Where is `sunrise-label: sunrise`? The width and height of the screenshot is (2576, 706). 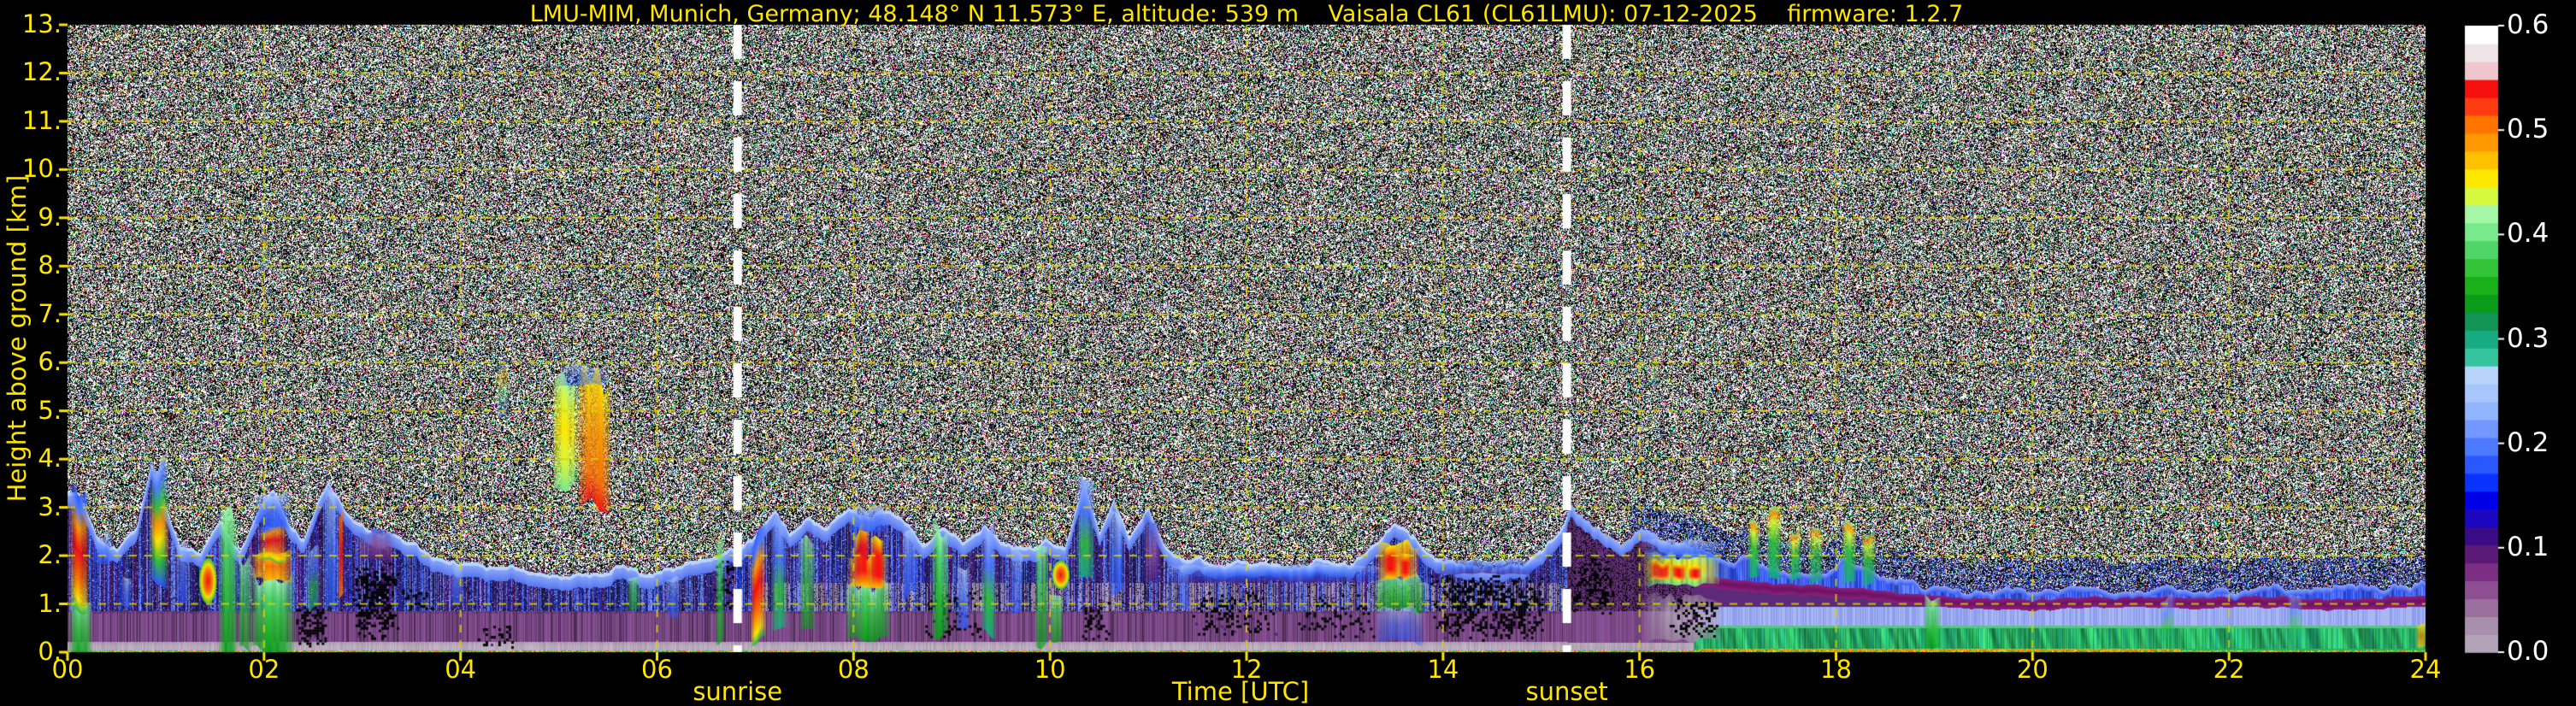
sunrise-label: sunrise is located at coordinates (738, 691).